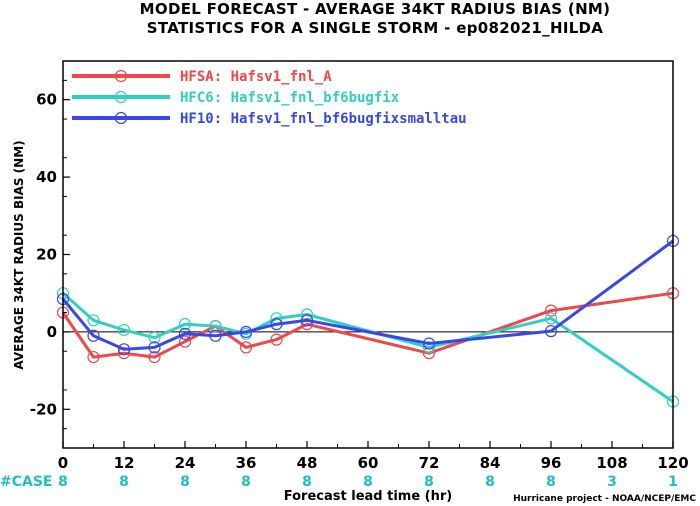 This screenshot has width=700, height=506. I want to click on x-tick-label: 60, so click(368, 463).